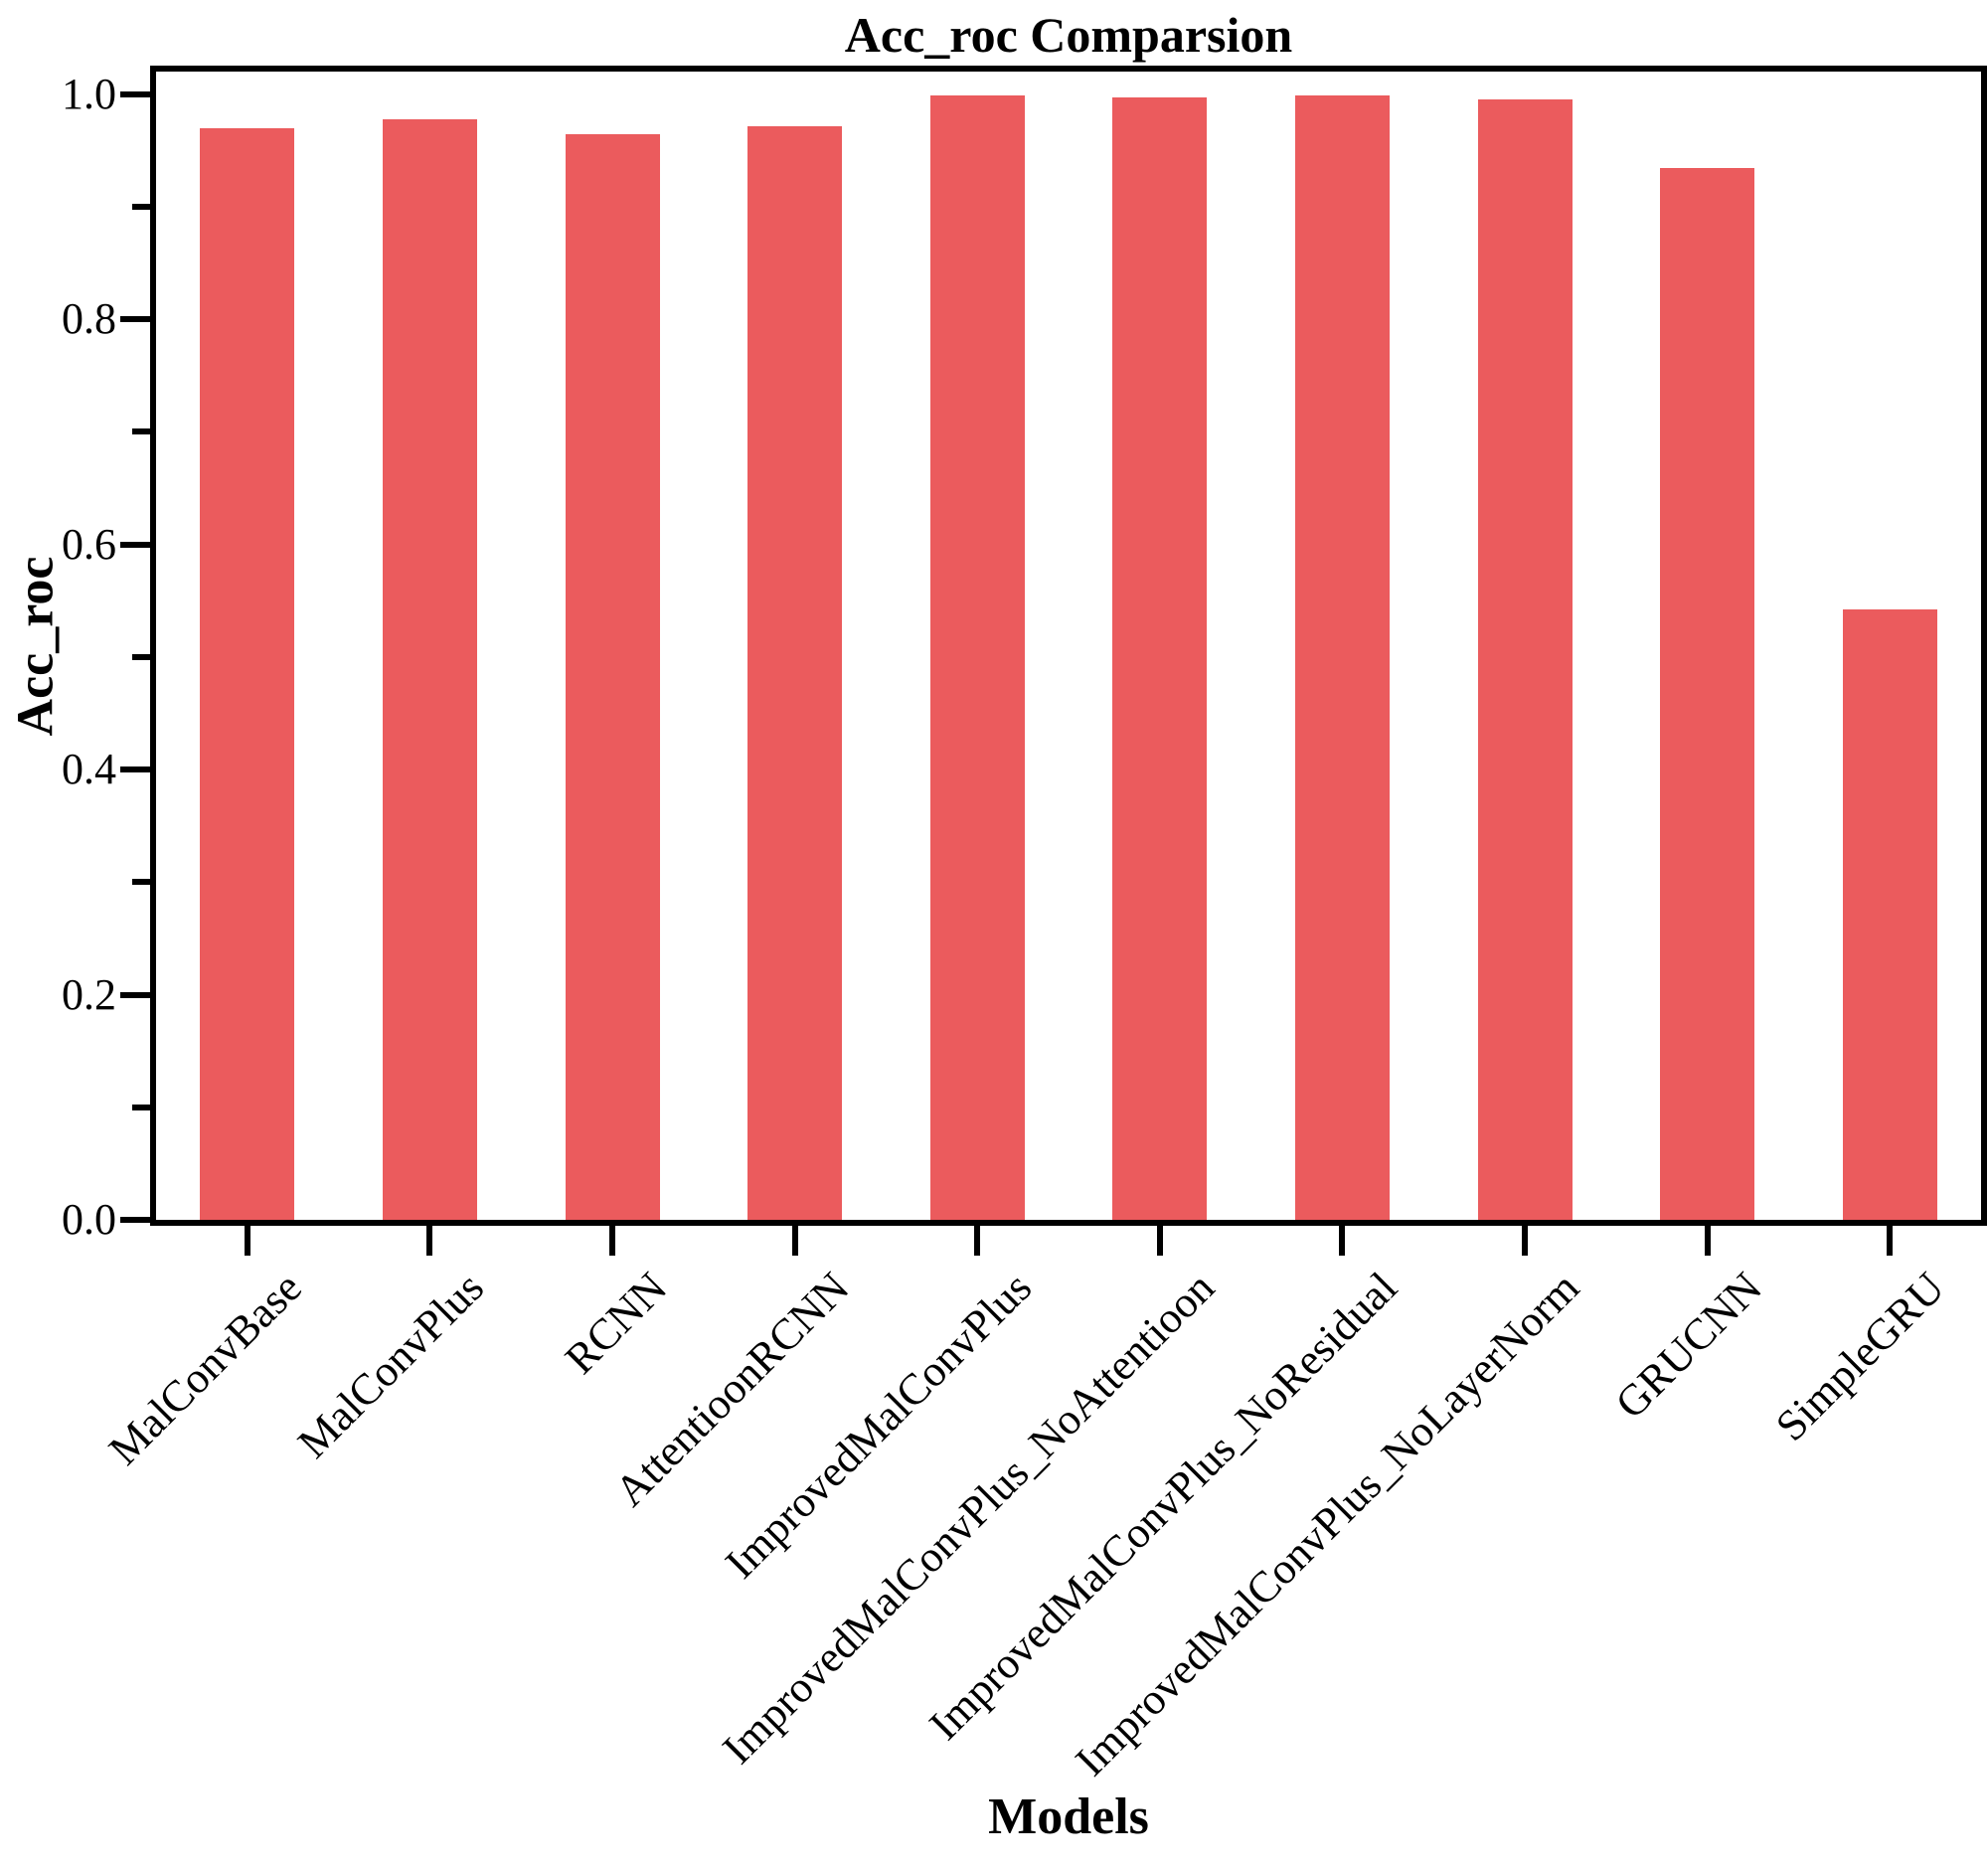 Image resolution: width=1988 pixels, height=1873 pixels. What do you see at coordinates (89, 319) in the screenshot?
I see `y-tick-label: 0.8` at bounding box center [89, 319].